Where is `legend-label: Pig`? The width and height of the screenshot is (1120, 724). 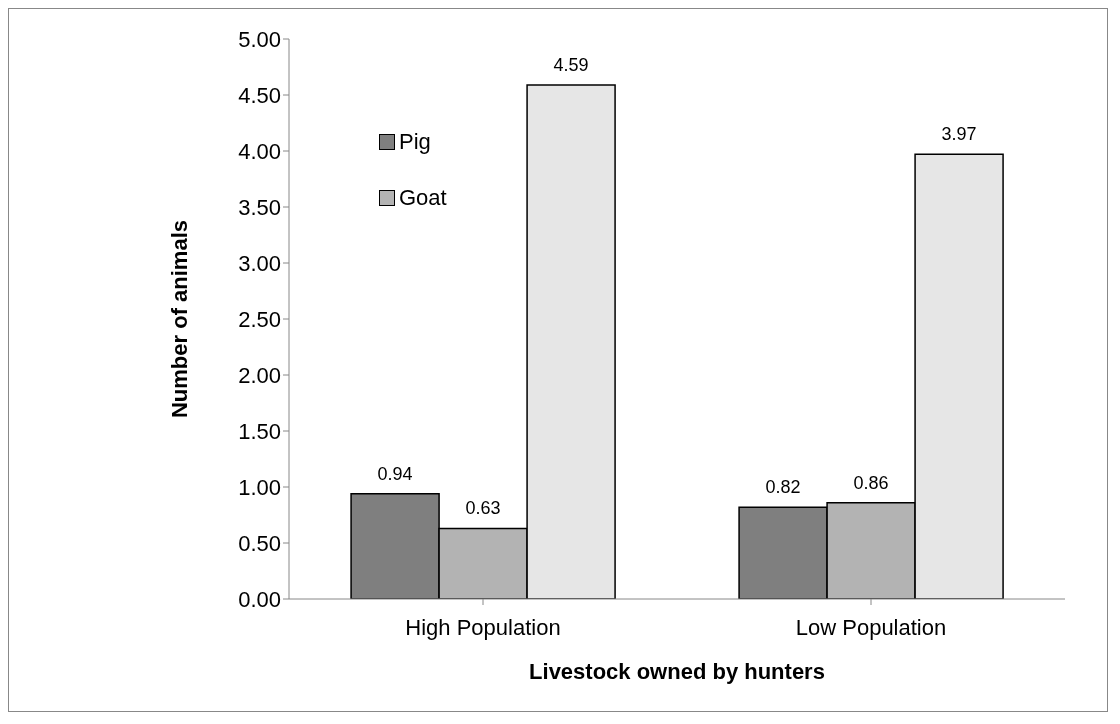
legend-label: Pig is located at coordinates (415, 142).